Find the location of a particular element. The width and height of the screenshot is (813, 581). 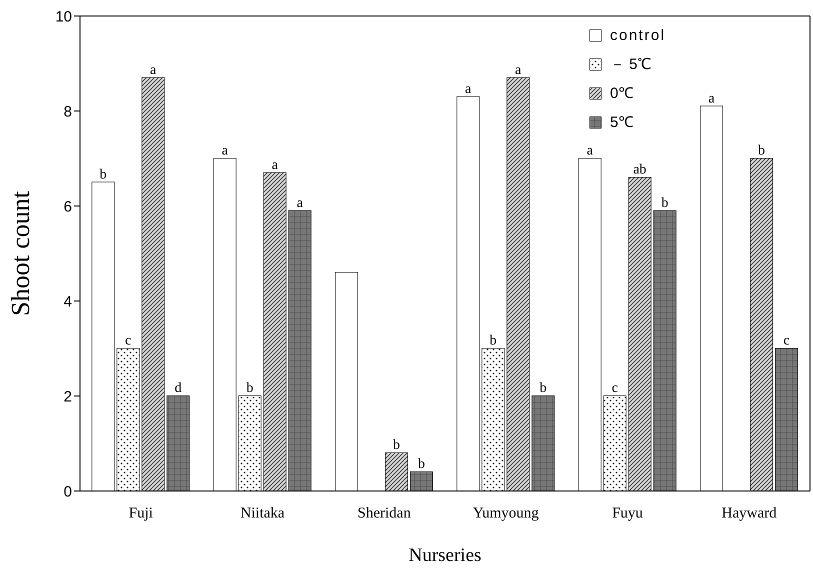

y-tick-label: 0 is located at coordinates (68, 491).